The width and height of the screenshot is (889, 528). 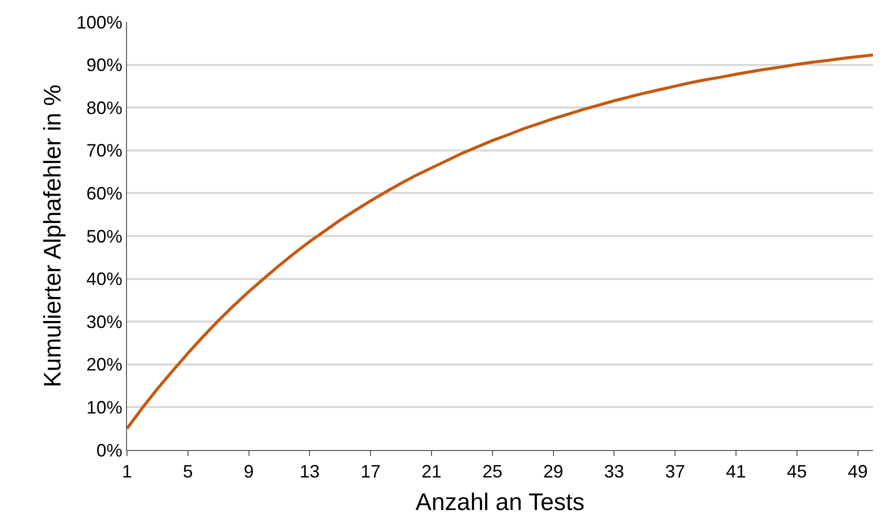 What do you see at coordinates (675, 472) in the screenshot?
I see `x-tick-label: 37` at bounding box center [675, 472].